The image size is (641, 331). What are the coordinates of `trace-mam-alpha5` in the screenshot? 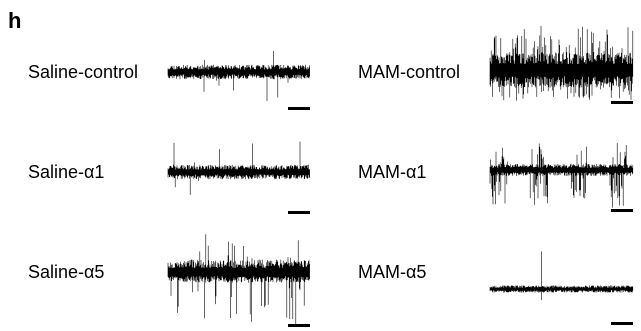 It's located at (561, 275).